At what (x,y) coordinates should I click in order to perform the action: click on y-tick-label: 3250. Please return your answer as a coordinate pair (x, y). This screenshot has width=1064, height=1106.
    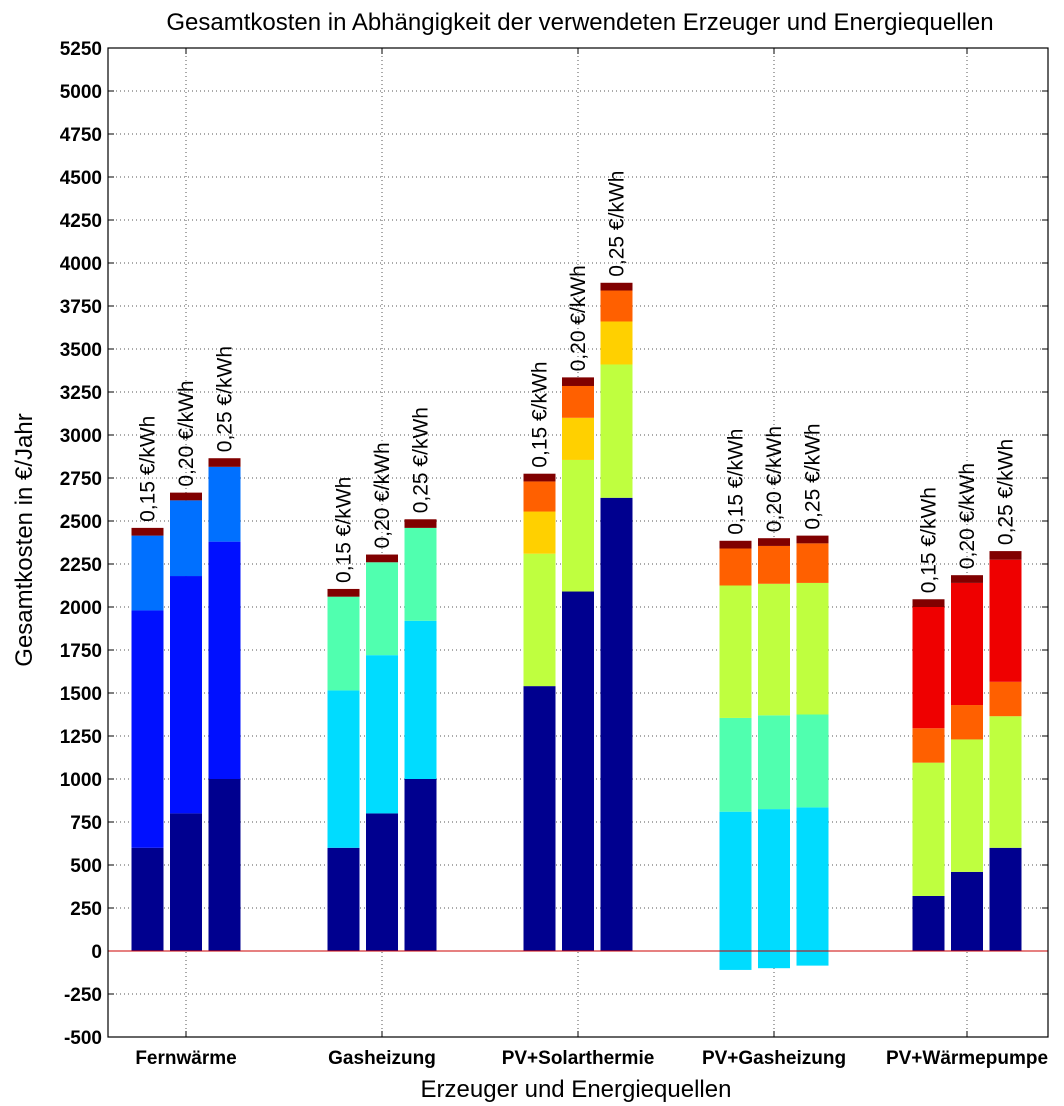
    Looking at the image, I should click on (81, 393).